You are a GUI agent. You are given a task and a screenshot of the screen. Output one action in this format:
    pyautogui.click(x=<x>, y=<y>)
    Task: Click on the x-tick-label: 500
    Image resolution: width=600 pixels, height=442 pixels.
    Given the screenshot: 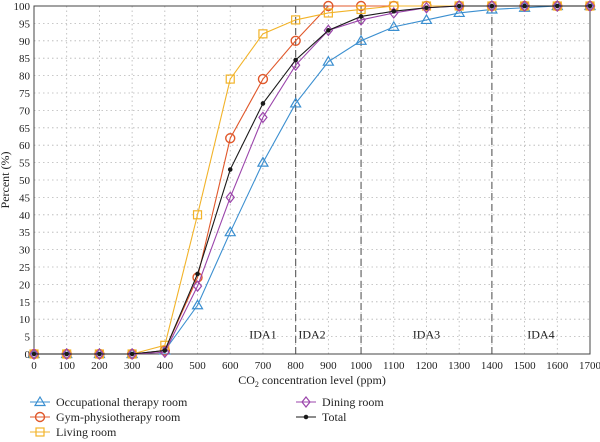 What is the action you would take?
    pyautogui.click(x=197, y=366)
    